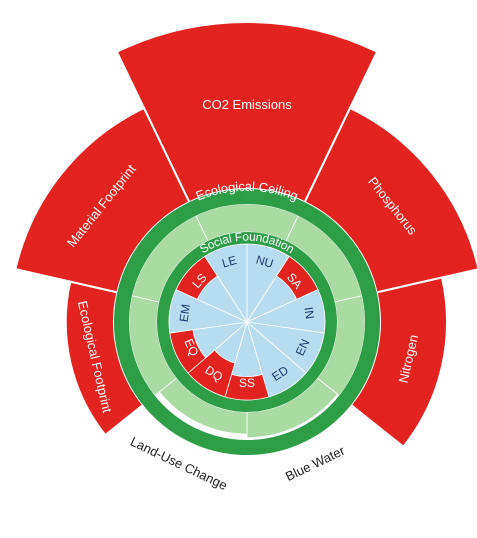  Describe the element at coordinates (226, 283) in the screenshot. I see `social-wedge` at that location.